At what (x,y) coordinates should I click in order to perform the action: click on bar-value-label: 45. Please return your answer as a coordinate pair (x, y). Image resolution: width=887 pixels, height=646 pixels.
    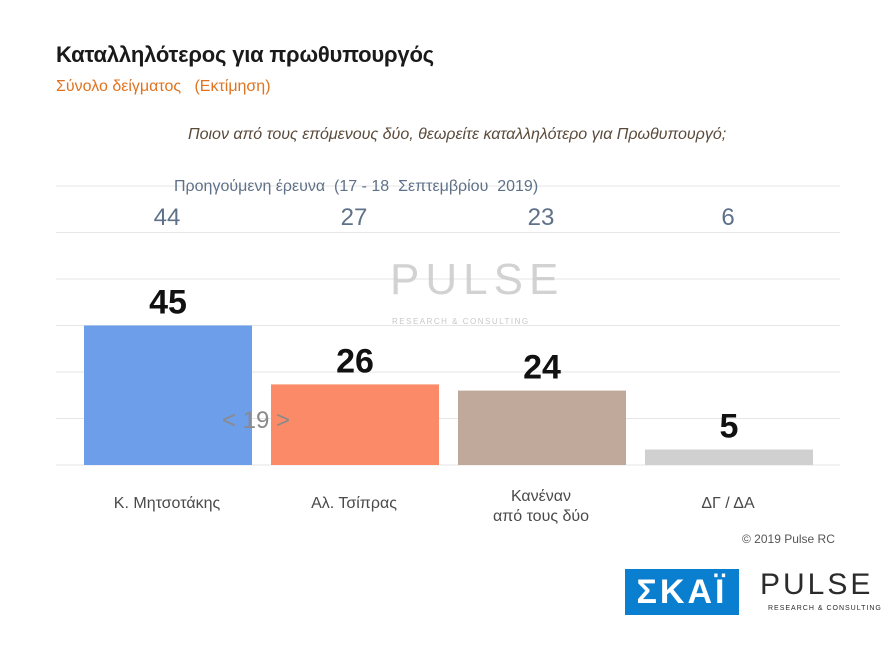
    Looking at the image, I should click on (168, 303).